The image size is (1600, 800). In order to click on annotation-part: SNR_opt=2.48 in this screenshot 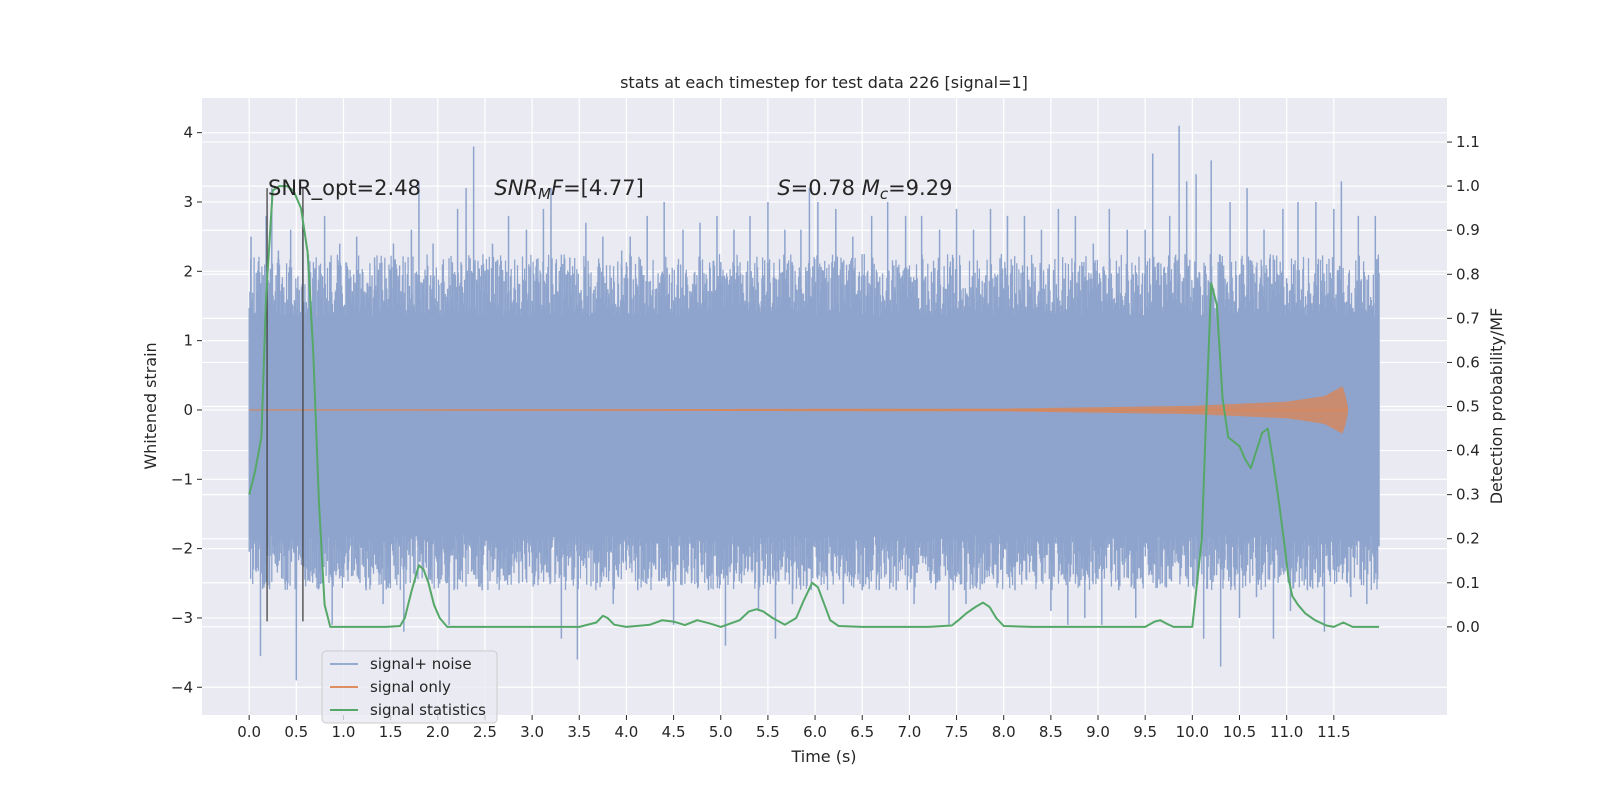, I will do `click(344, 188)`.